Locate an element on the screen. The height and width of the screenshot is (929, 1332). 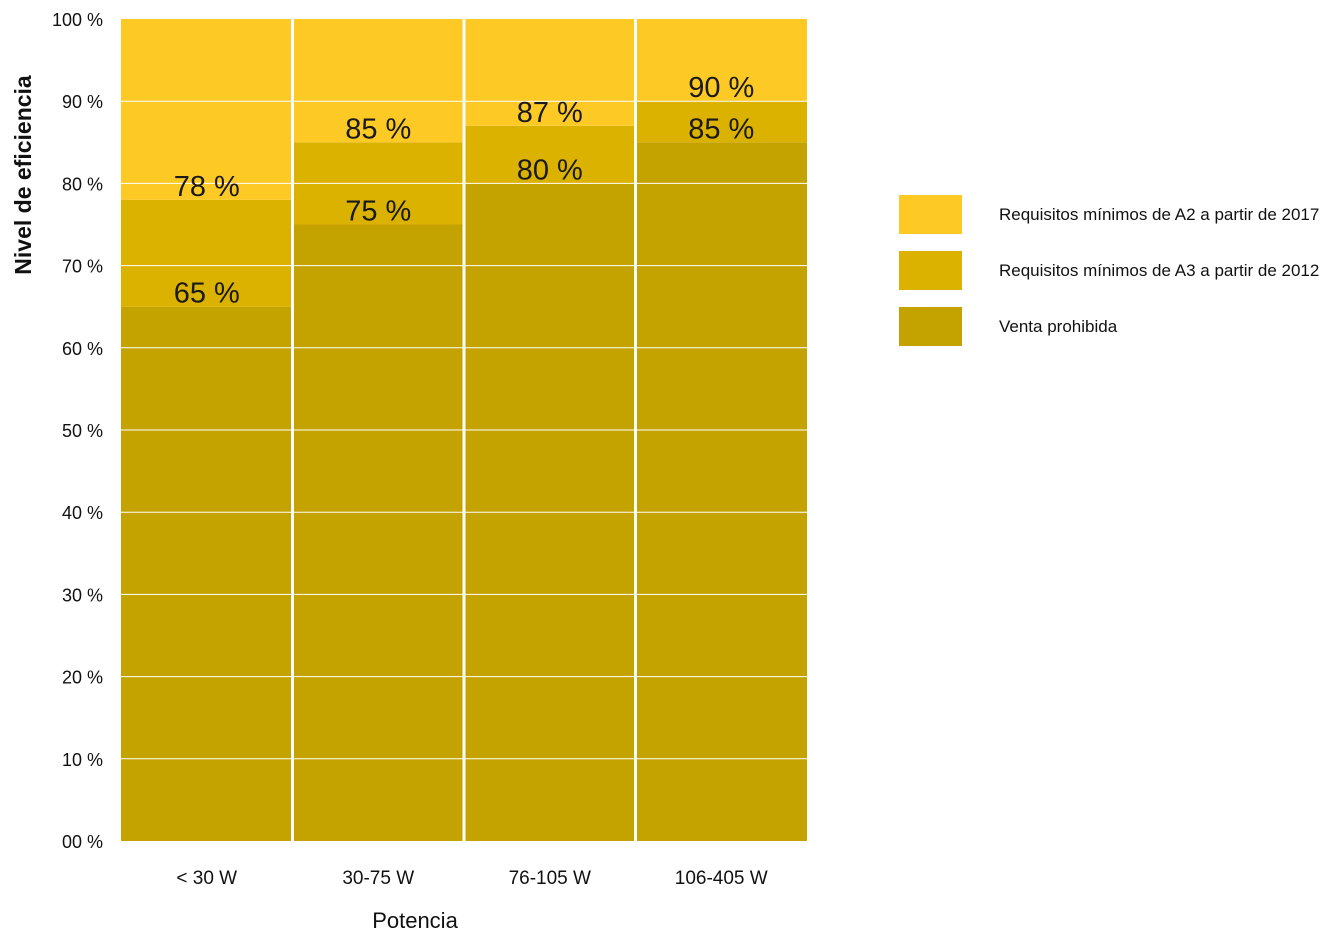
value-label-a3: 80 % is located at coordinates (550, 170).